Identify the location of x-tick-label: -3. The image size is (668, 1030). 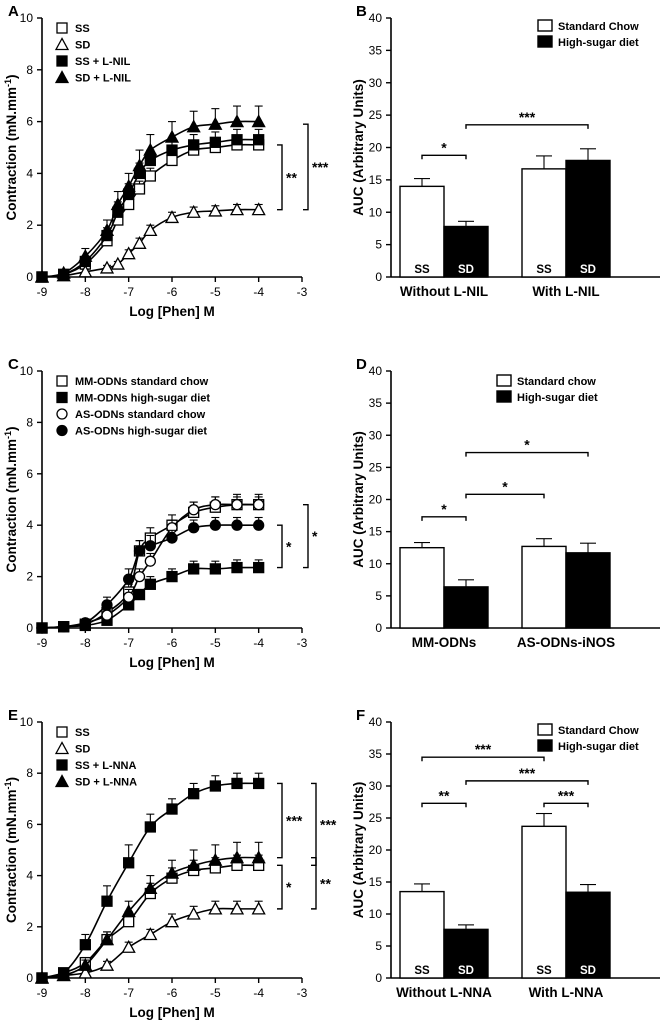
(302, 993).